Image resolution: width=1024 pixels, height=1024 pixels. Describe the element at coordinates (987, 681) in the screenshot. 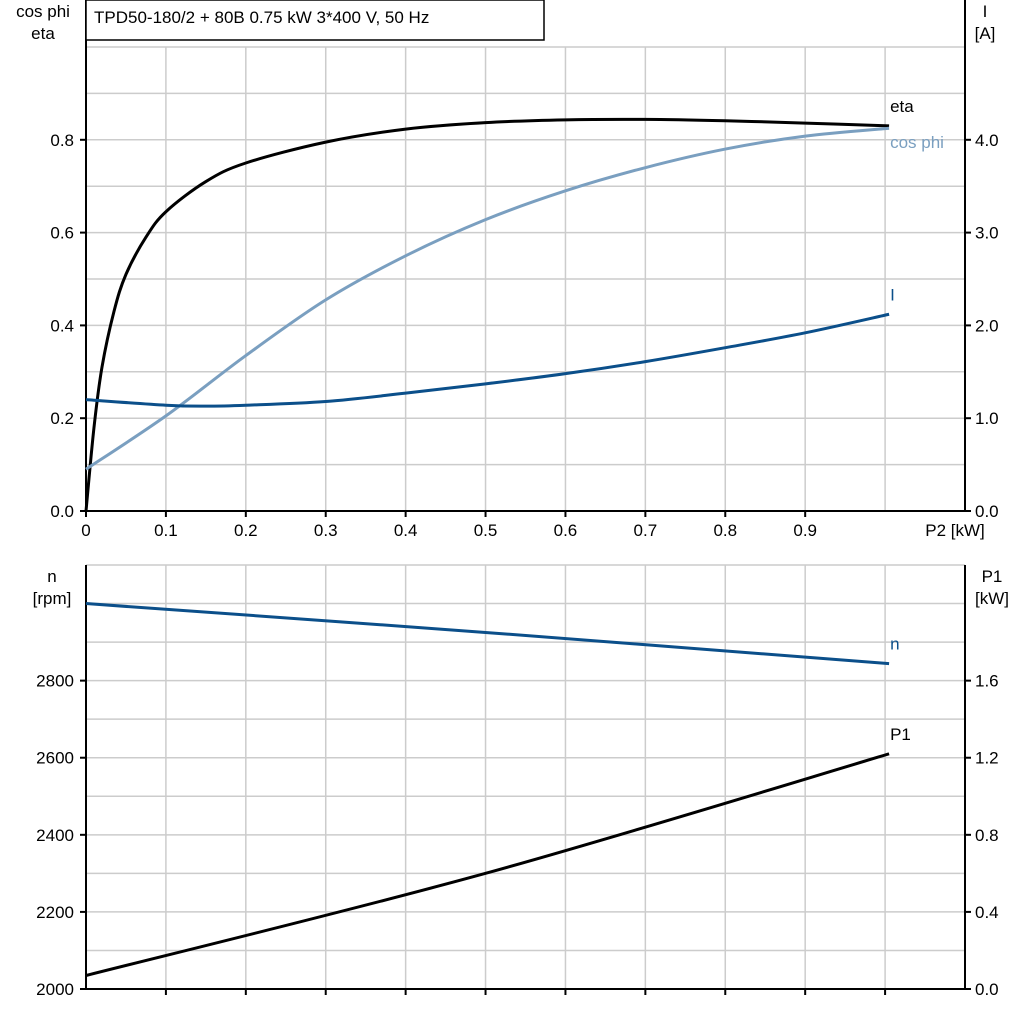

I see `y-tick-label-right: 1.6` at that location.